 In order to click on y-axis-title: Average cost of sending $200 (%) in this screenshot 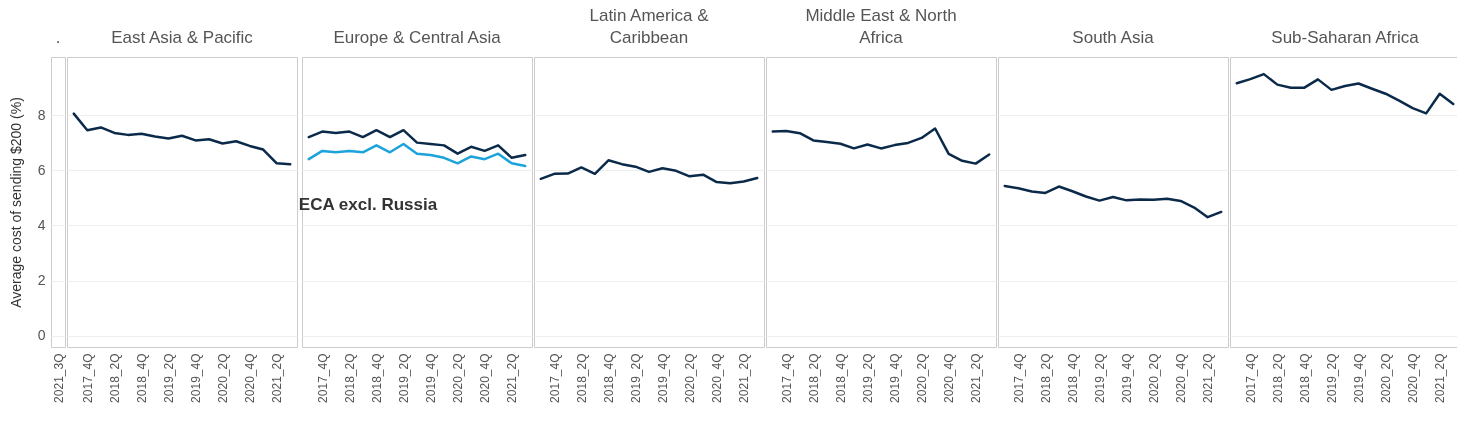, I will do `click(15, 202)`.